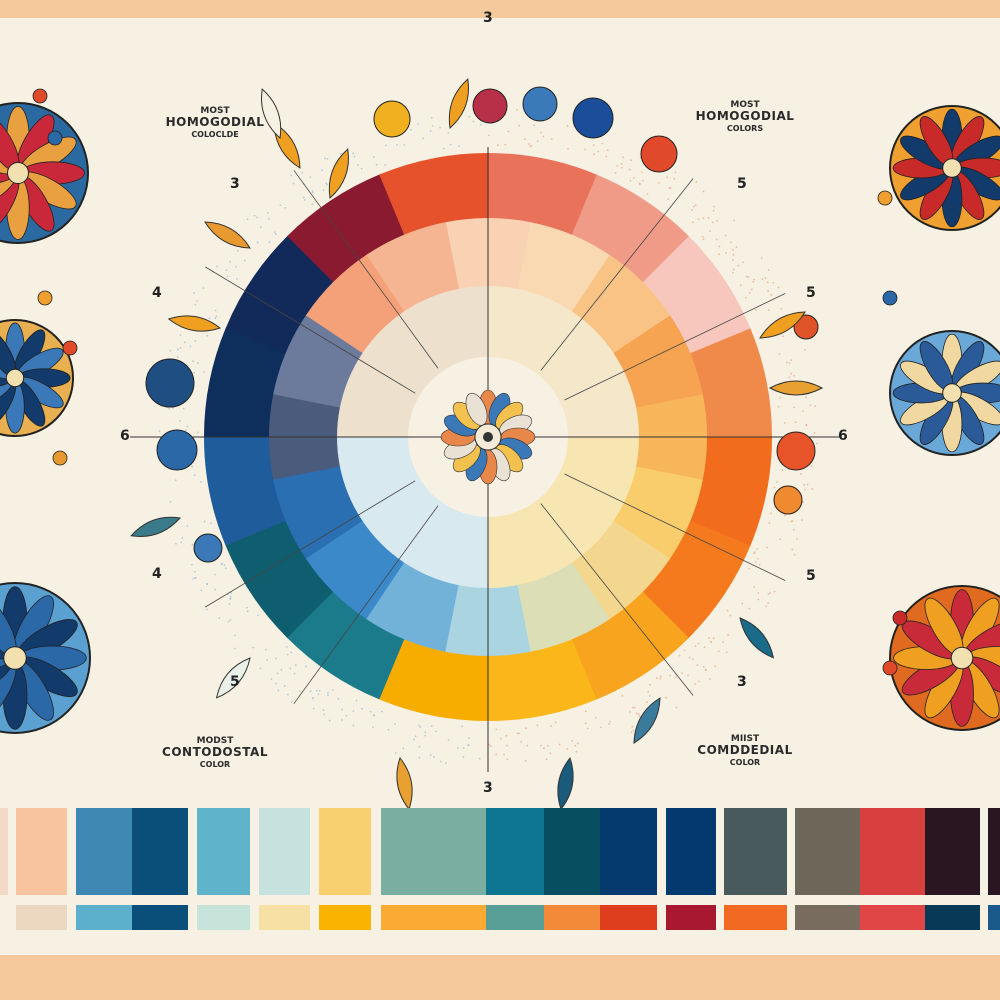  I want to click on label-line: COLOR, so click(745, 762).